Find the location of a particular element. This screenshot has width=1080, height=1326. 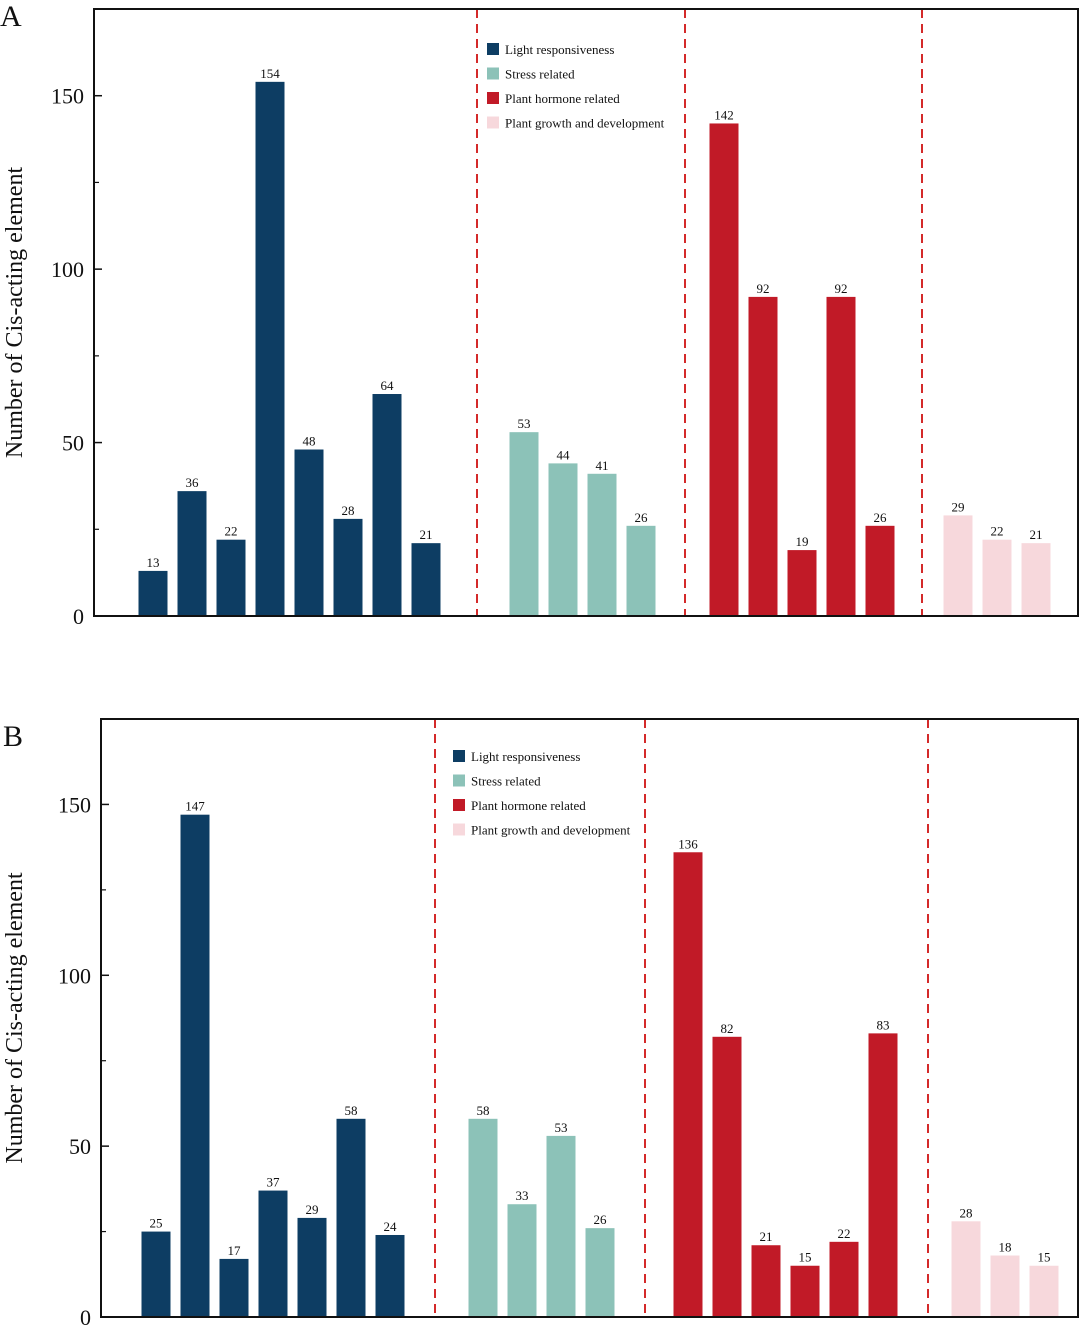

bar-value-label: 58 is located at coordinates (351, 1110).